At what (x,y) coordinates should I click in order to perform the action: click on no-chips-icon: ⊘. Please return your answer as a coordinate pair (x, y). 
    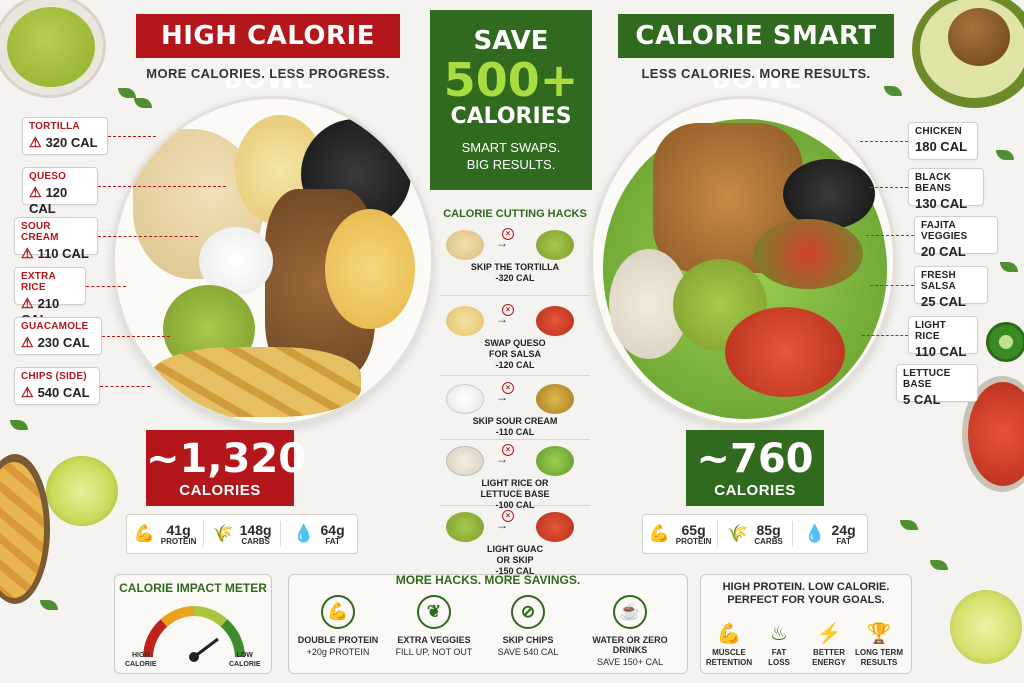
    Looking at the image, I should click on (528, 612).